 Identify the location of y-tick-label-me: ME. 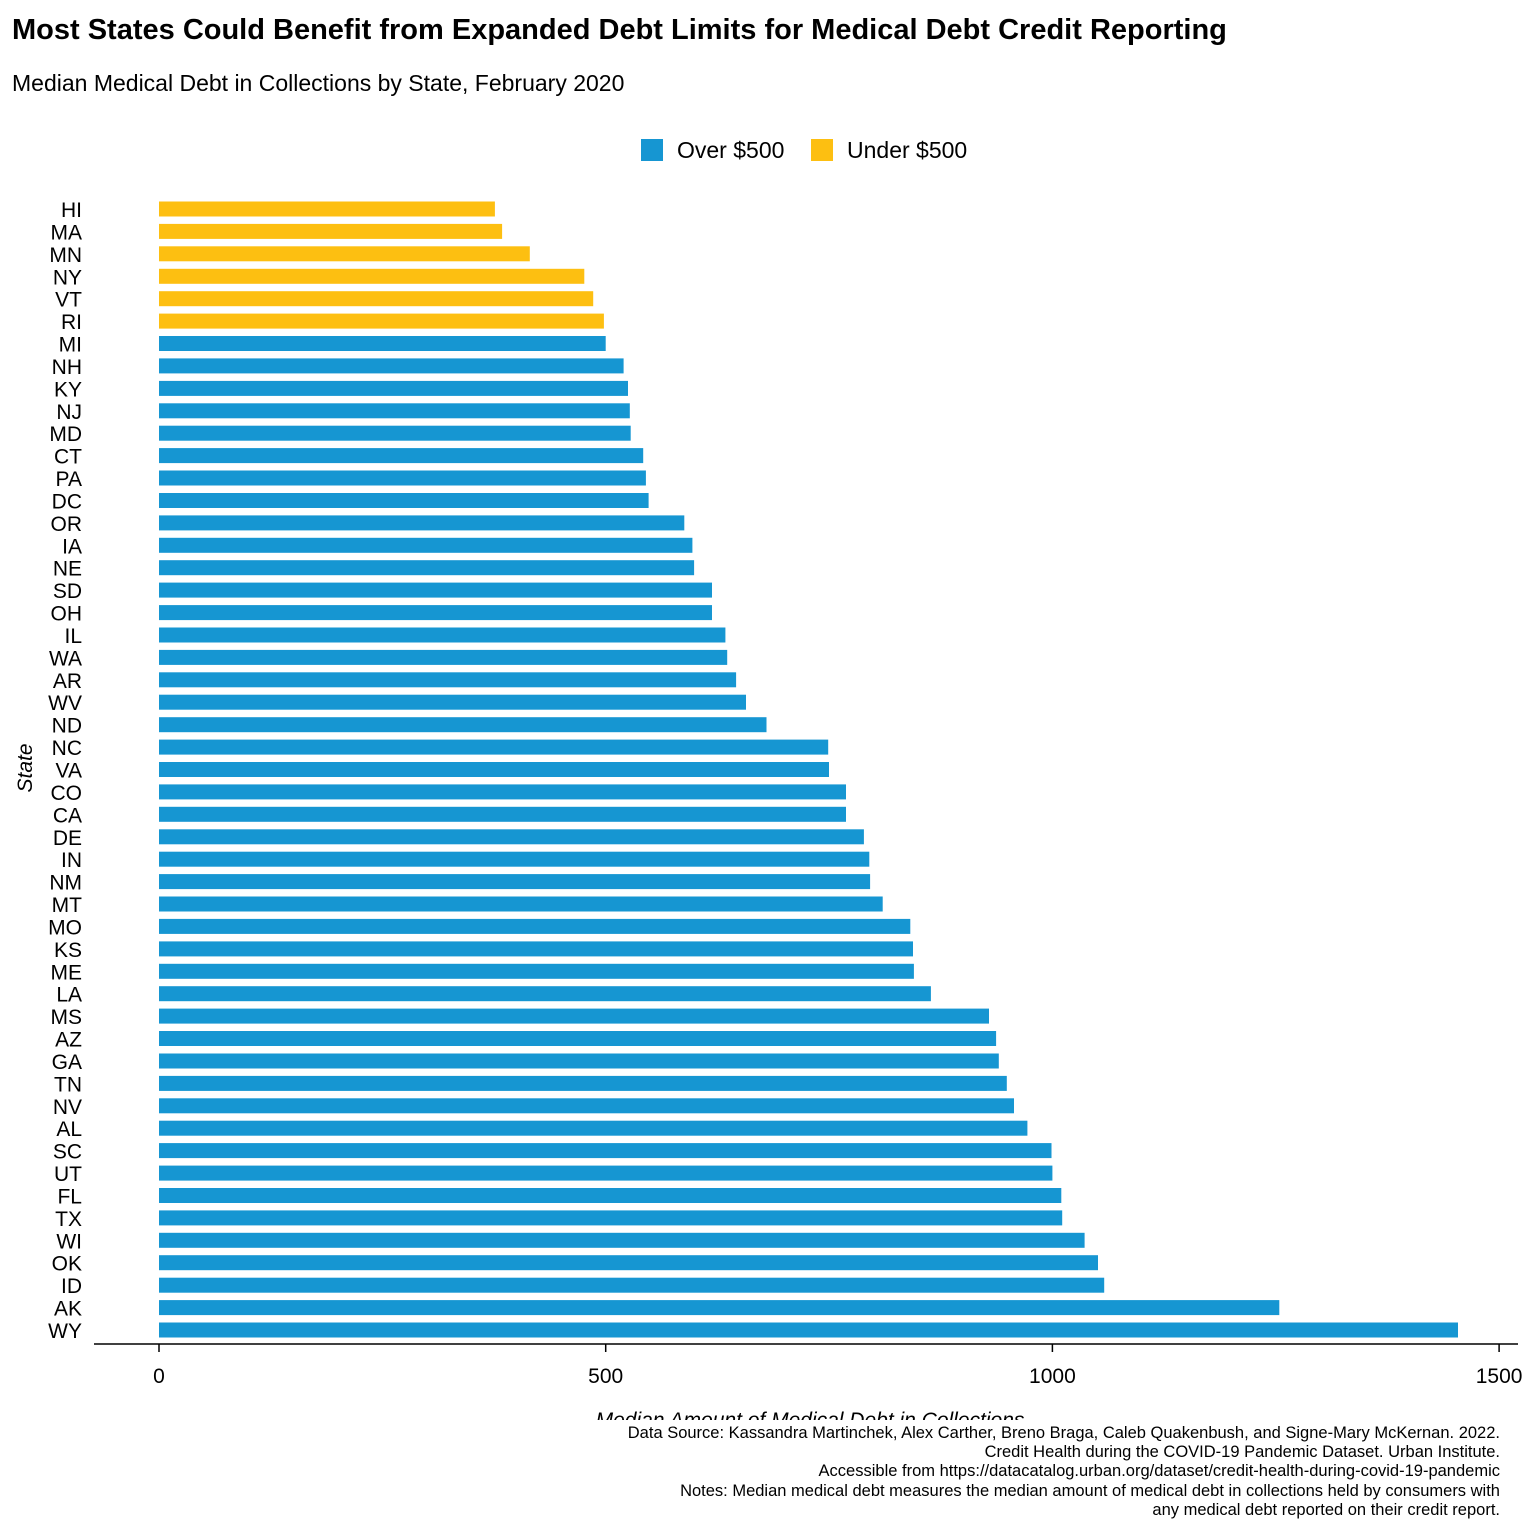
(67, 972).